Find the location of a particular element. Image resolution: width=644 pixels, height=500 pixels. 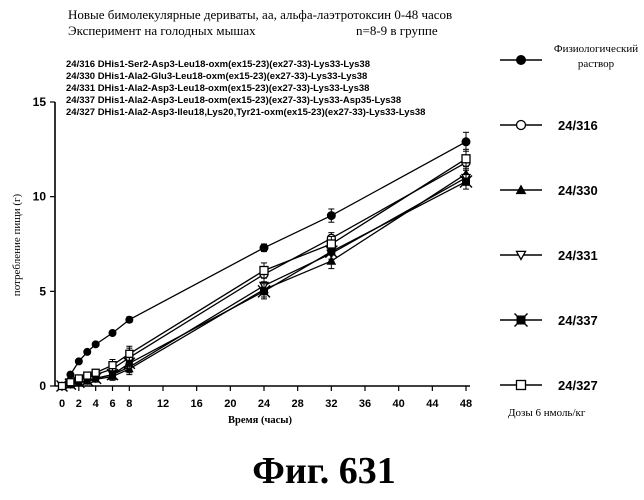

y-tick-label: 0 is located at coordinates (42, 386).